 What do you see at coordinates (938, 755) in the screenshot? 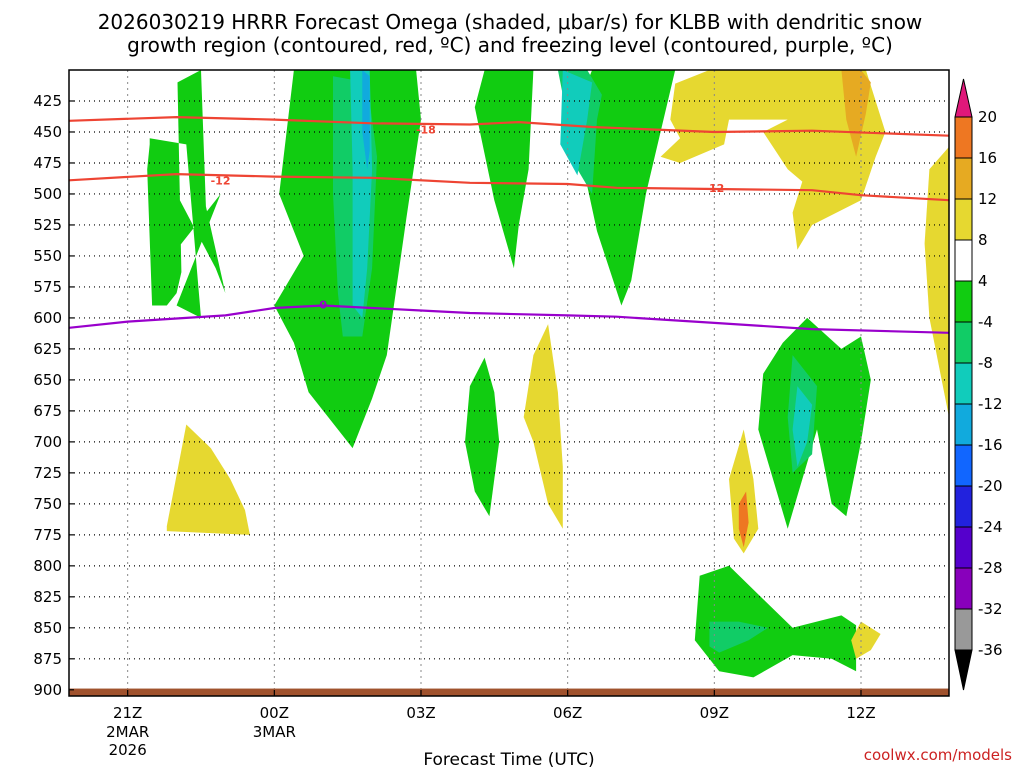
I see `credit-link: coolwx.com/models` at bounding box center [938, 755].